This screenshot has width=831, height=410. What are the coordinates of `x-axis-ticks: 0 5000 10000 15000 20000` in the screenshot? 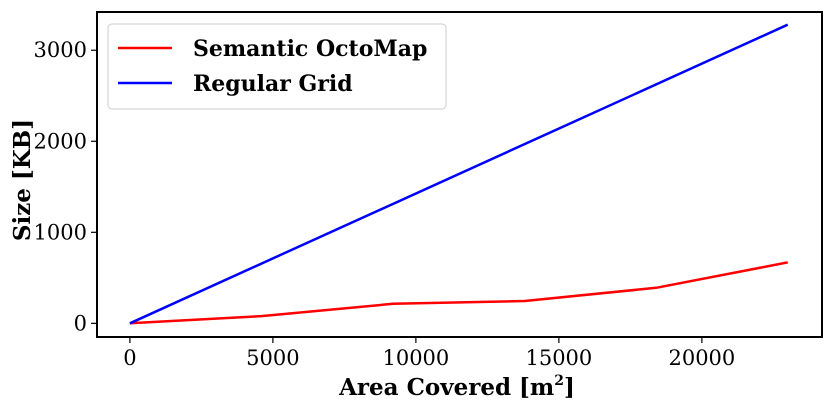 It's located at (429, 353).